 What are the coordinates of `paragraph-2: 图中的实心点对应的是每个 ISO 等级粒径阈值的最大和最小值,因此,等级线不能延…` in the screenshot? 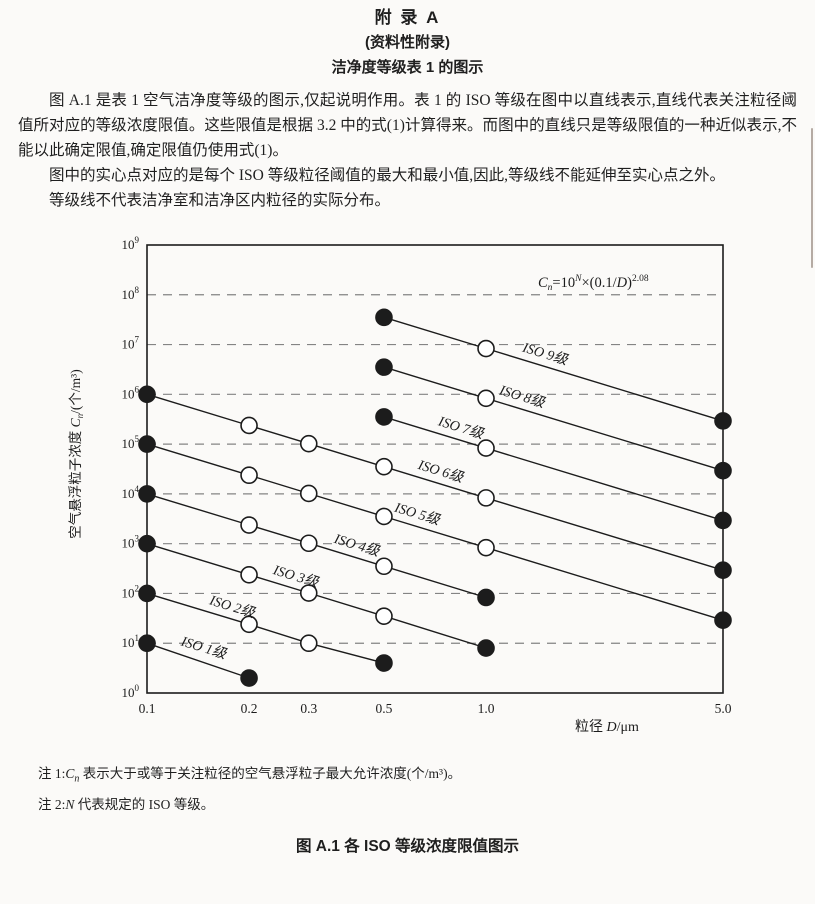 It's located at (387, 175).